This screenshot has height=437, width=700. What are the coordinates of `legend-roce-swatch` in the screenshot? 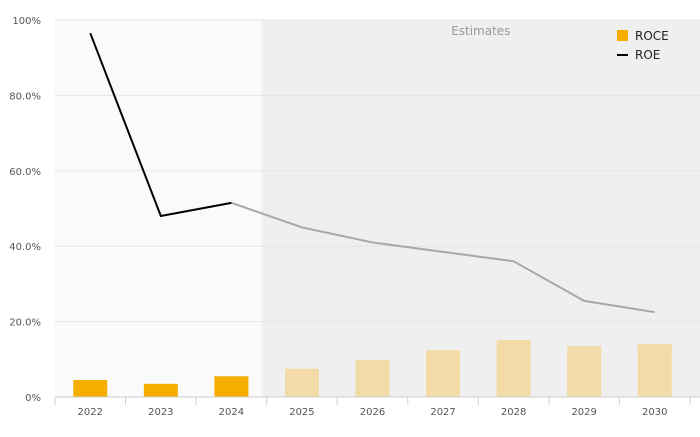 It's located at (622, 35).